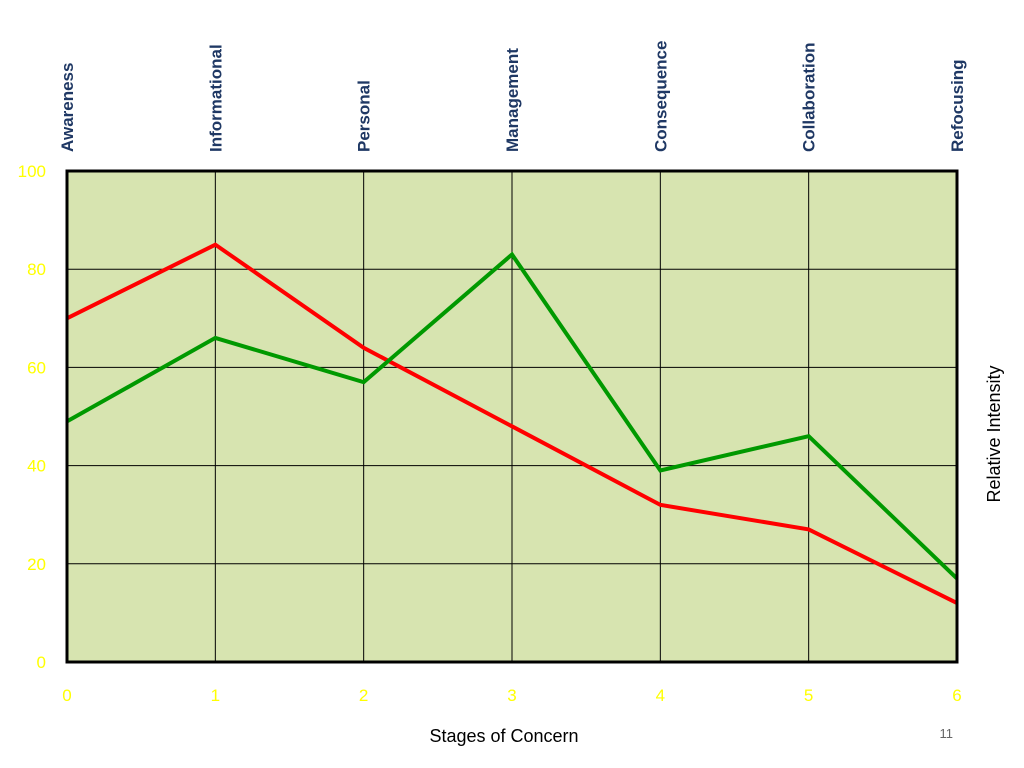 The height and width of the screenshot is (768, 1024). I want to click on stage-label: Awareness, so click(67, 107).